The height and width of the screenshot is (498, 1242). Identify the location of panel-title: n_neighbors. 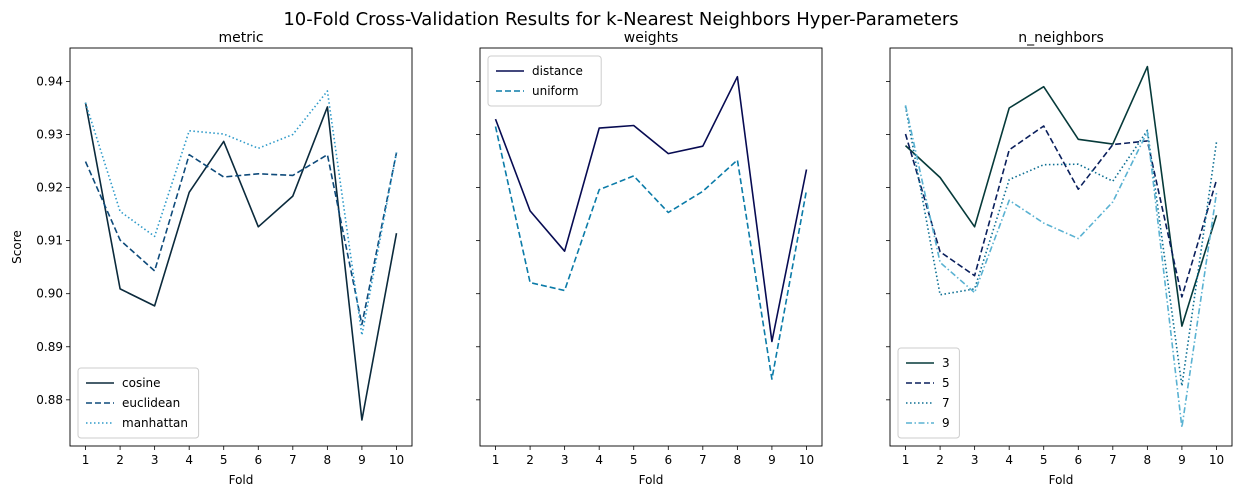
(1061, 38).